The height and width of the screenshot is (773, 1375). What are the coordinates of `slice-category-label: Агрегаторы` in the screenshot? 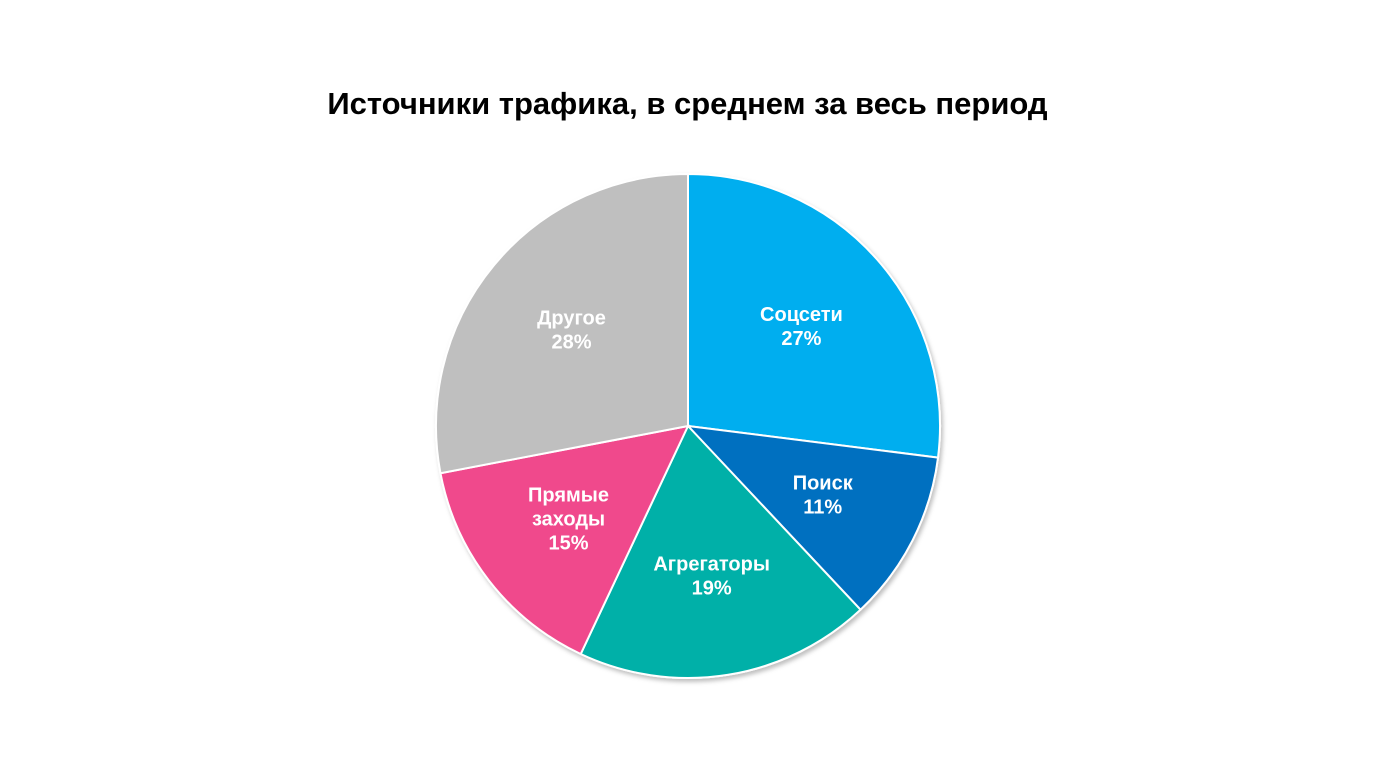 It's located at (711, 564).